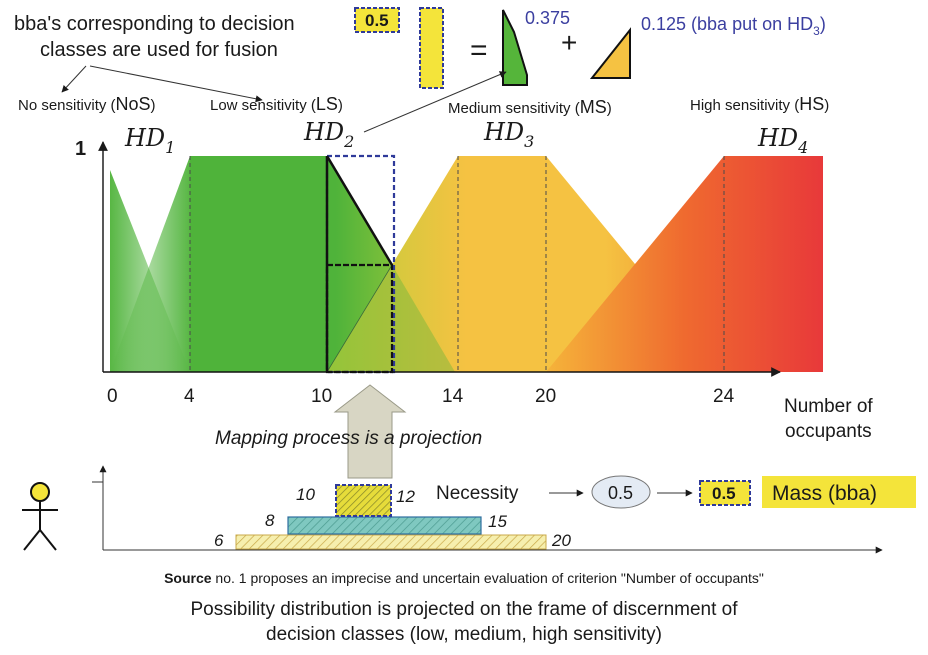  Describe the element at coordinates (154, 24) in the screenshot. I see `fusion-note-line1: bba's corresponding to decision` at that location.